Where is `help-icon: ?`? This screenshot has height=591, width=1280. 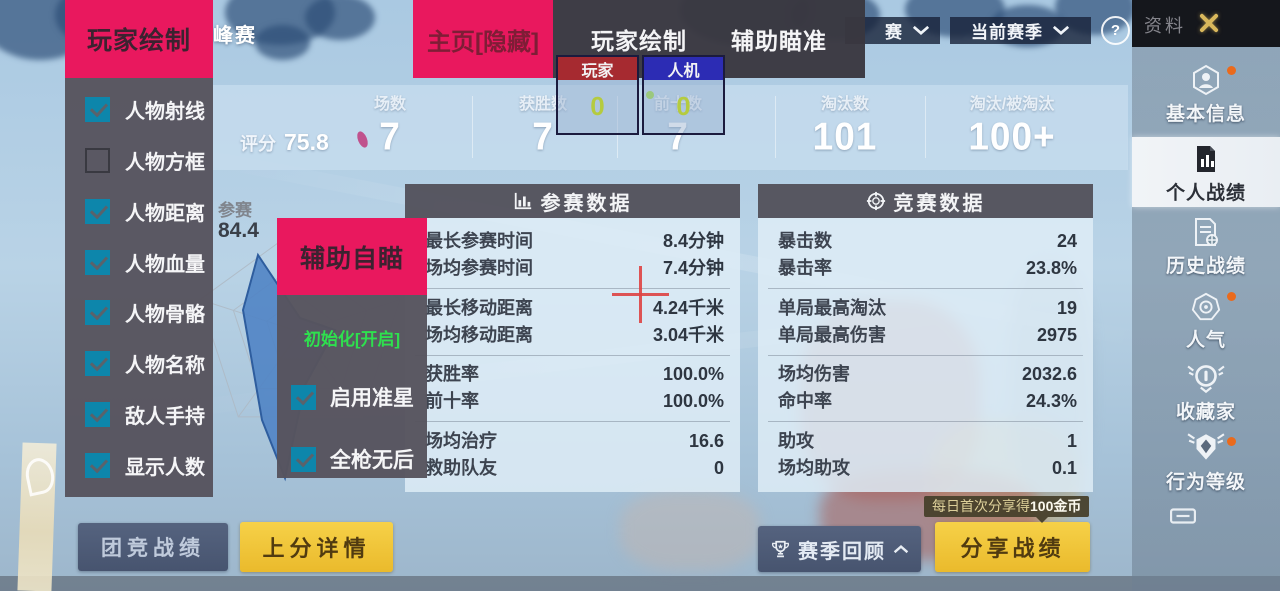
help-icon: ? is located at coordinates (1115, 30).